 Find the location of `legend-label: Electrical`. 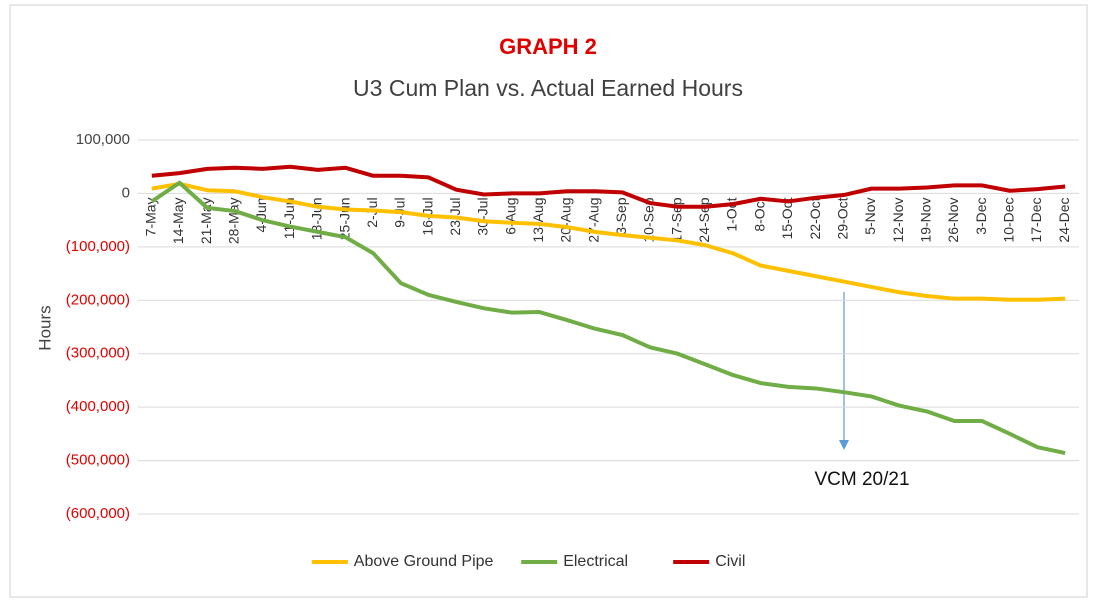

legend-label: Electrical is located at coordinates (595, 561).